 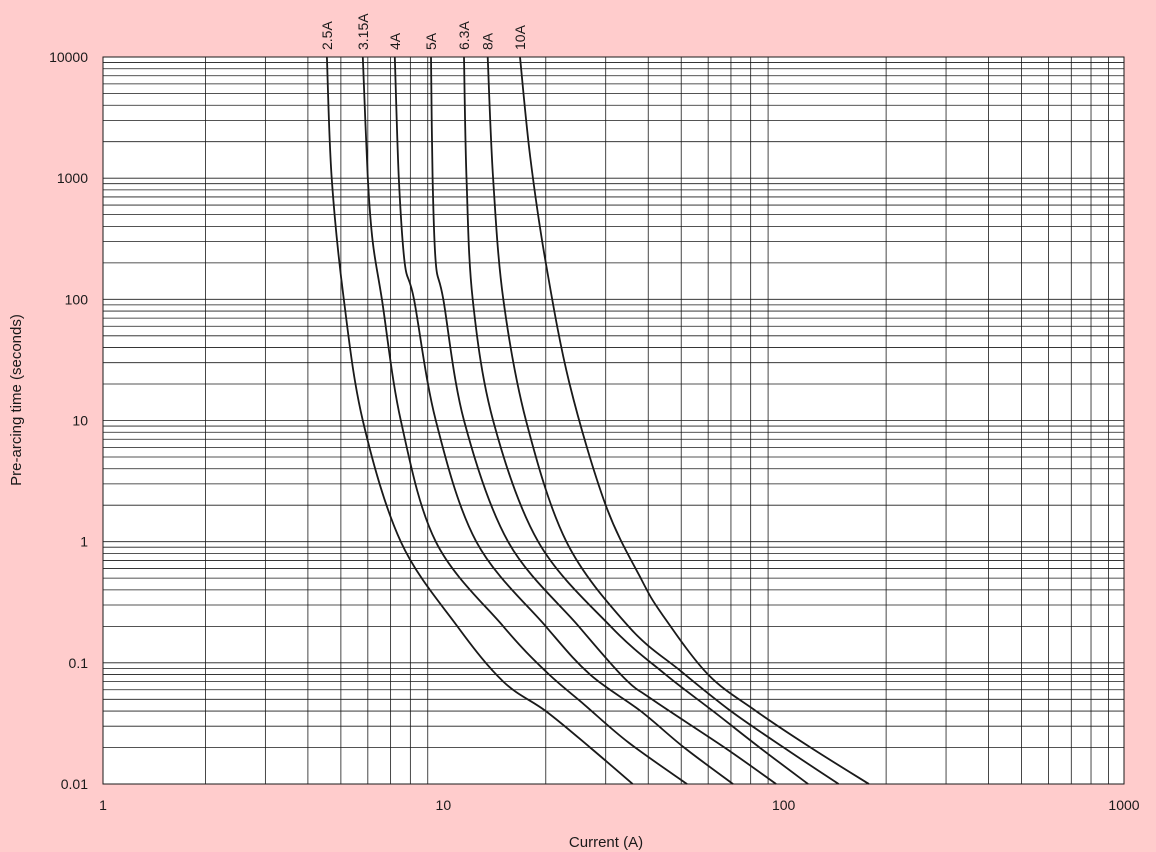 What do you see at coordinates (444, 805) in the screenshot?
I see `x-tick-label: 10` at bounding box center [444, 805].